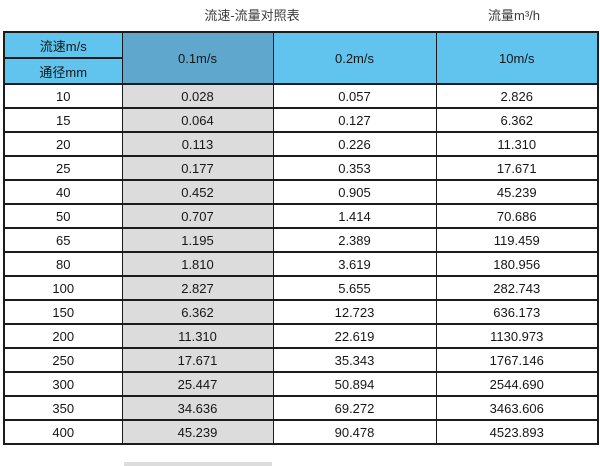 The height and width of the screenshot is (466, 600). I want to click on table-header: 流速m/s 0.1m/s 0.2m/s 10m/s 通径mm, so click(301, 58).